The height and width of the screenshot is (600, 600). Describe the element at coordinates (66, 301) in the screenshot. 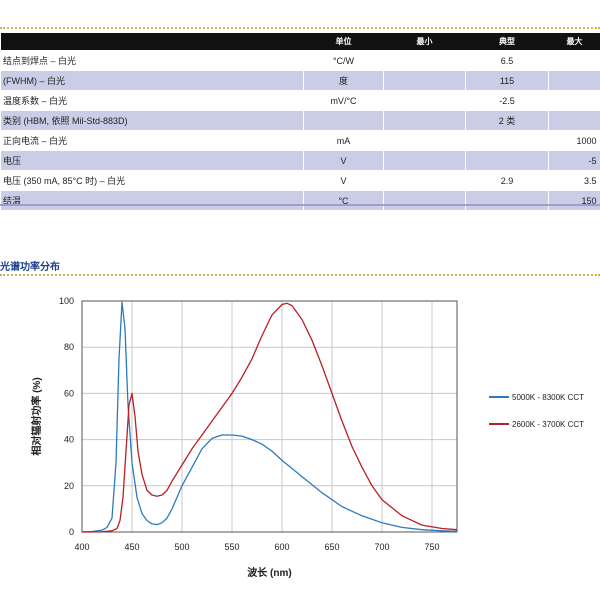

I see `y-tick-label: 100` at that location.